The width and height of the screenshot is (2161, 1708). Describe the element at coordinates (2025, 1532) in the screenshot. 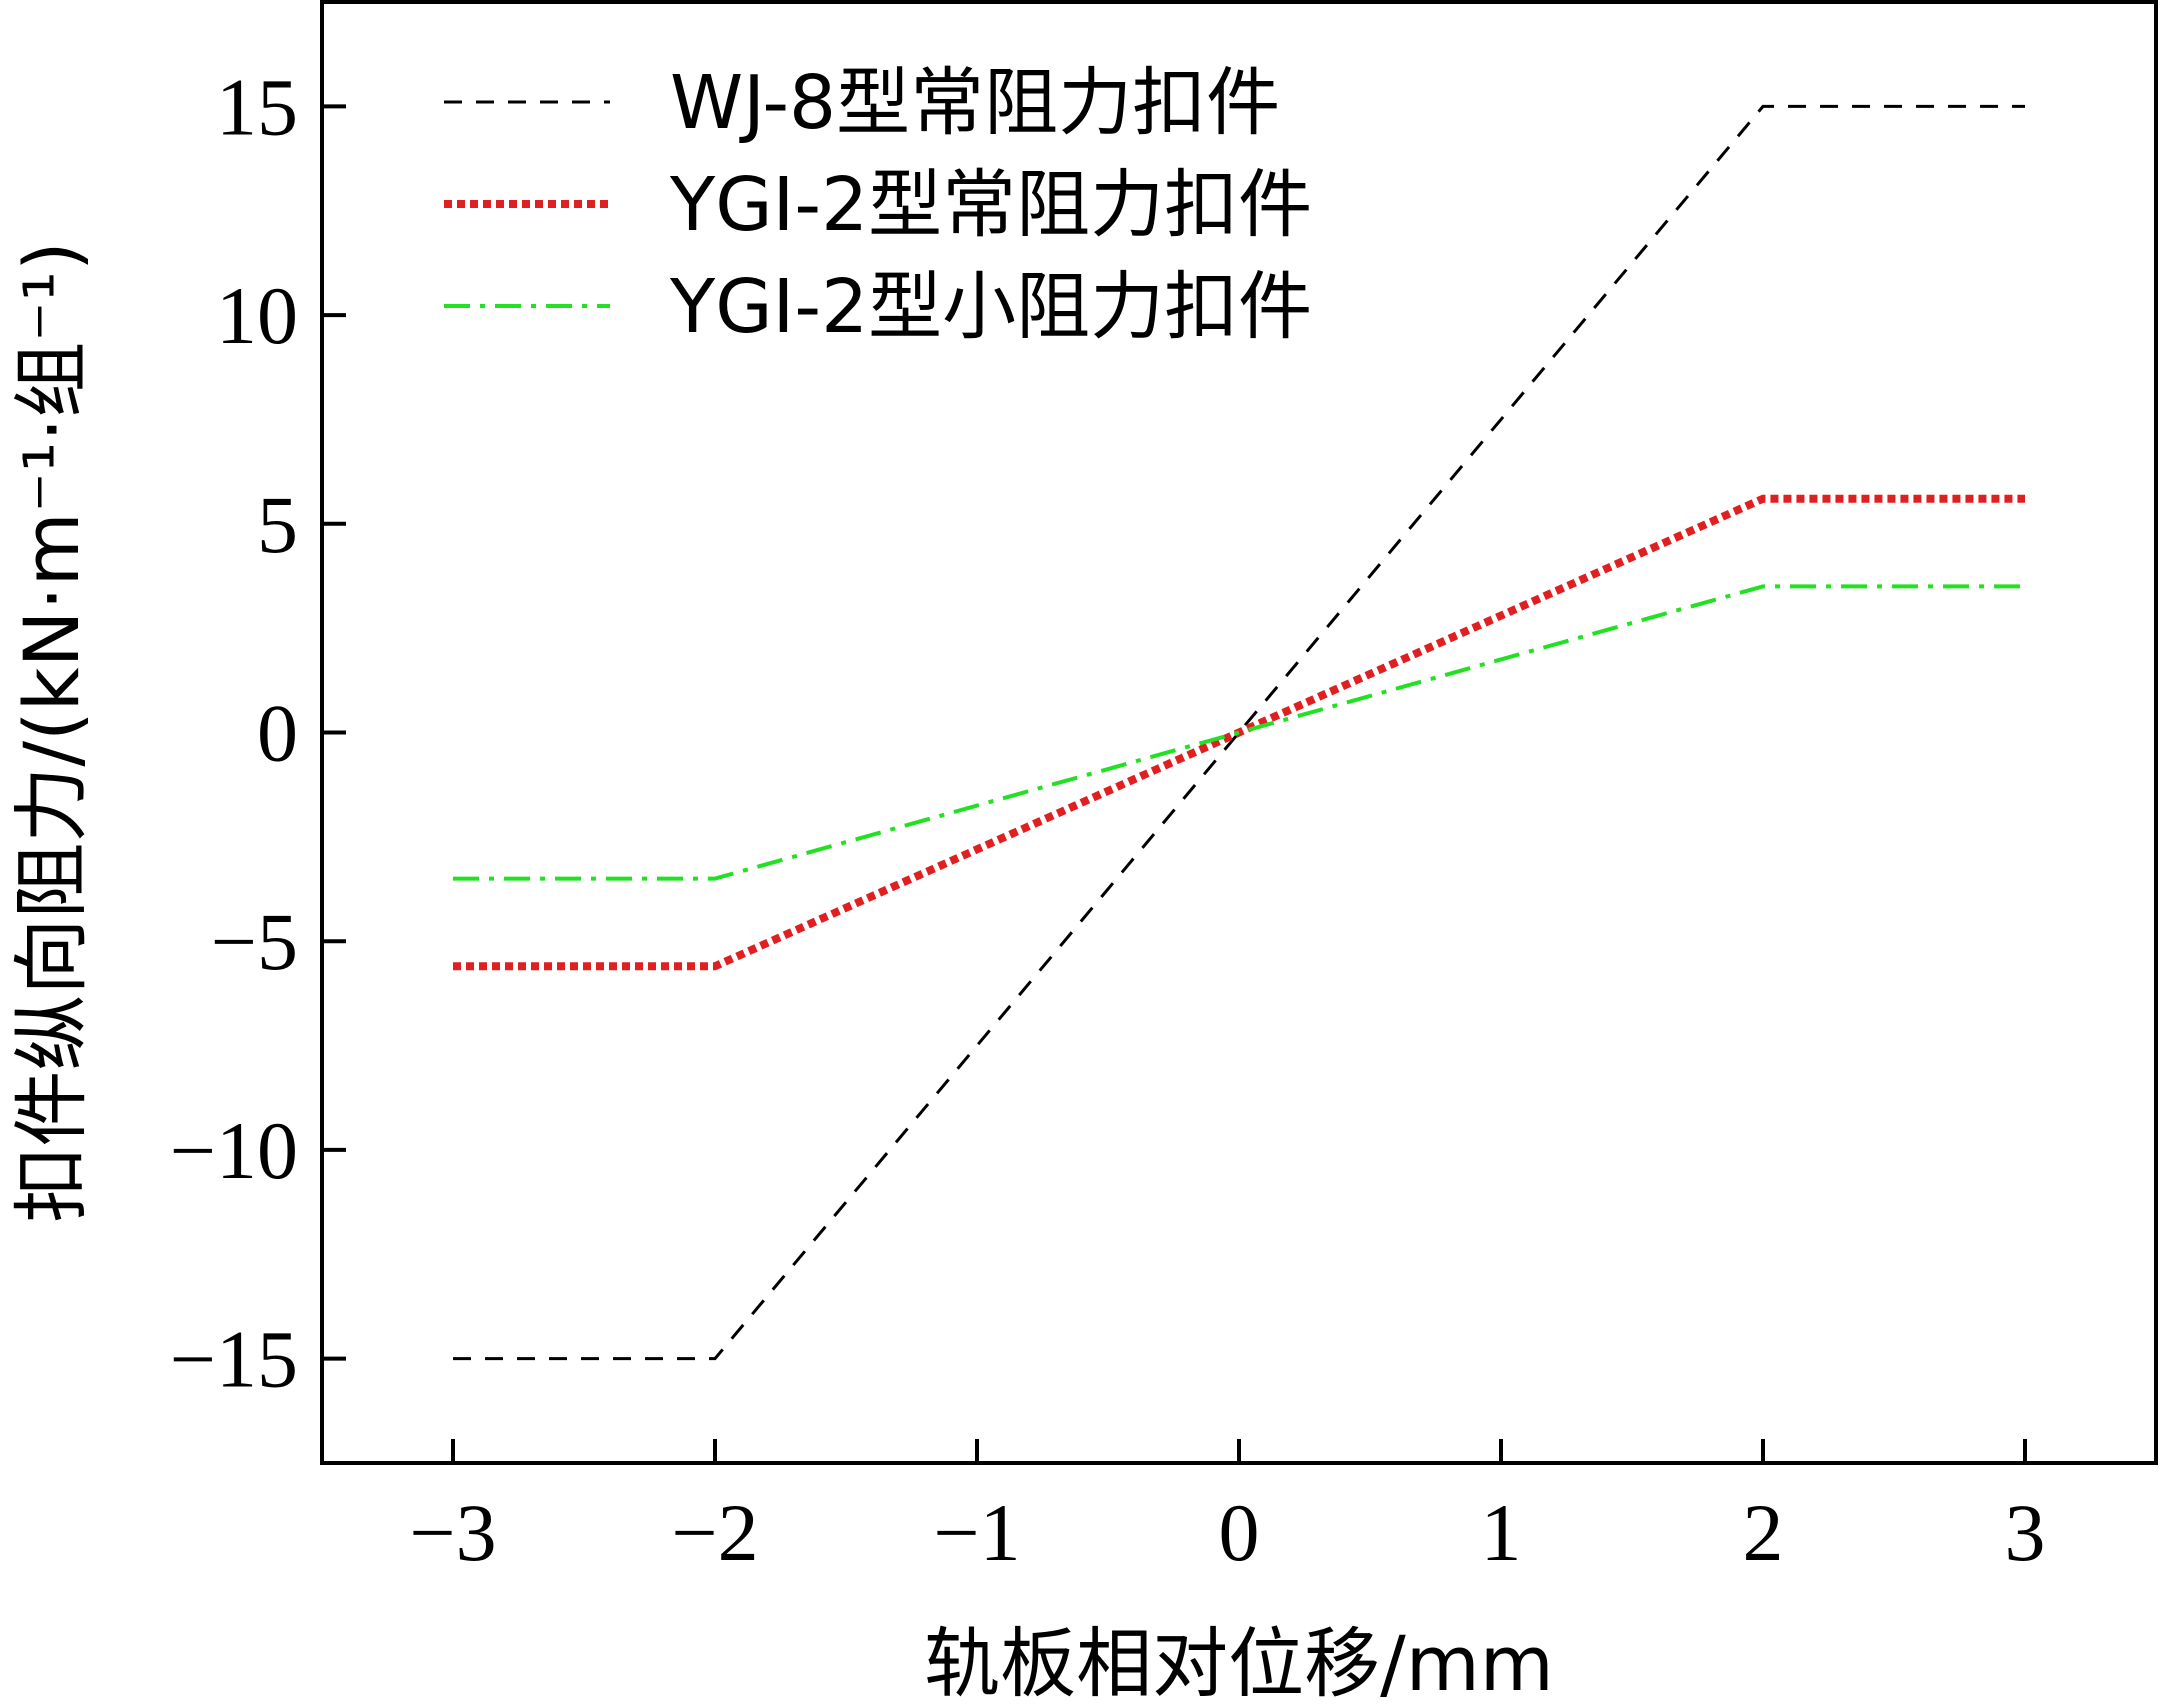

I see `x-tick-label: 3` at that location.